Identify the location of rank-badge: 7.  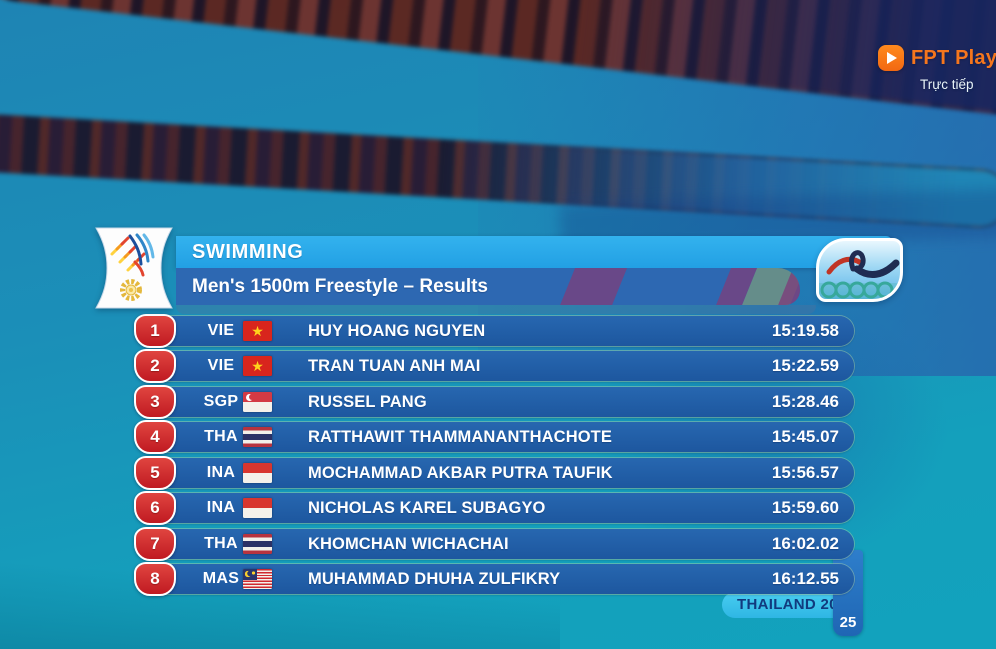
(155, 544).